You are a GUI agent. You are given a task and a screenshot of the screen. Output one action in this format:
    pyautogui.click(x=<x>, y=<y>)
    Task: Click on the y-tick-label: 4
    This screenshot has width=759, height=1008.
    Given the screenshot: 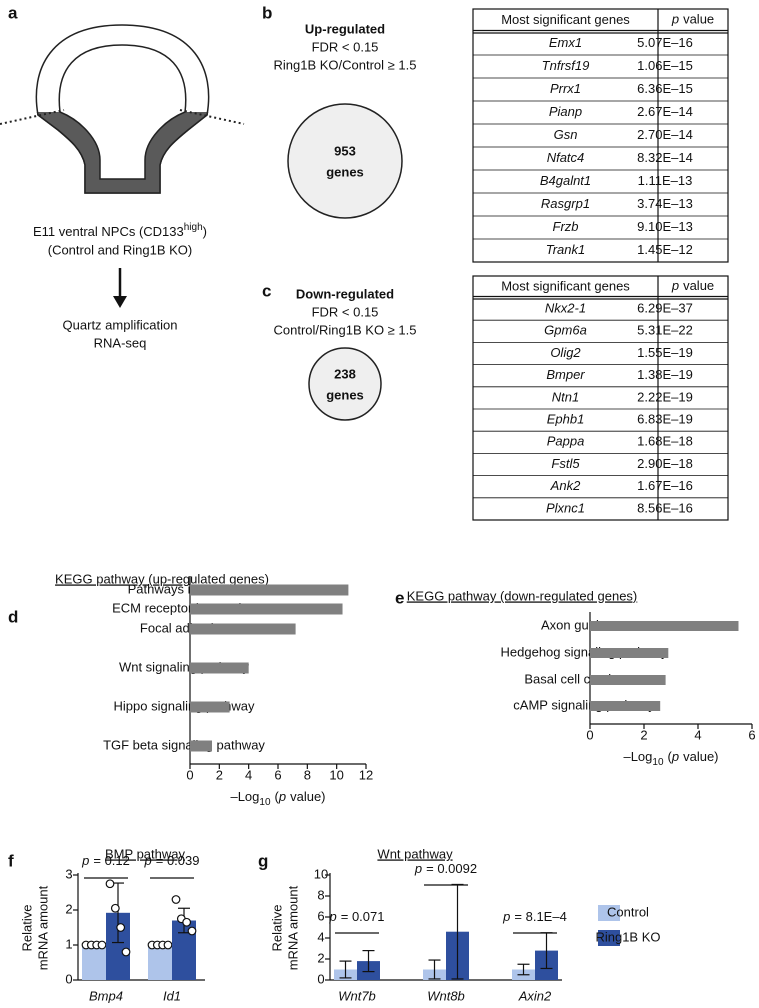 What is the action you would take?
    pyautogui.click(x=320, y=936)
    